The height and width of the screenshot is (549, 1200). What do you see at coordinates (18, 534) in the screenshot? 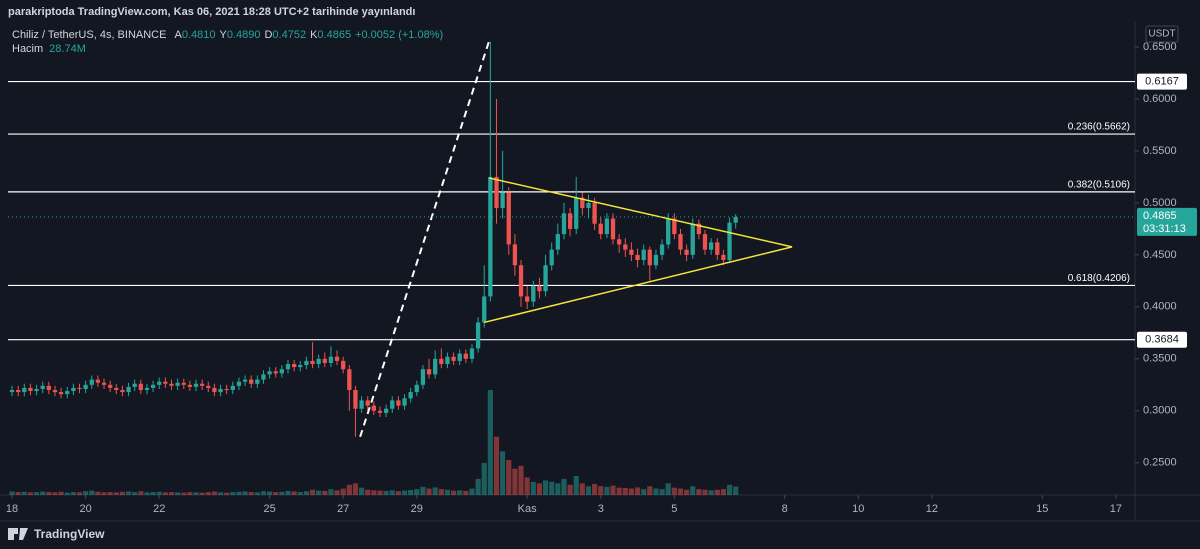
I see `logo` at bounding box center [18, 534].